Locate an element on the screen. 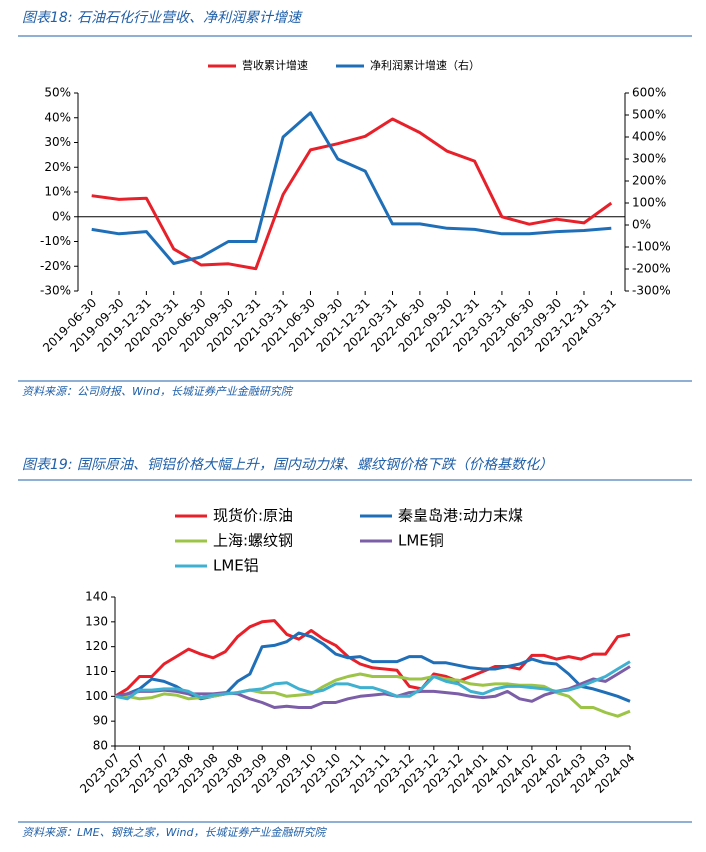 The height and width of the screenshot is (852, 706). y-tick-label: -20% is located at coordinates (55, 266).